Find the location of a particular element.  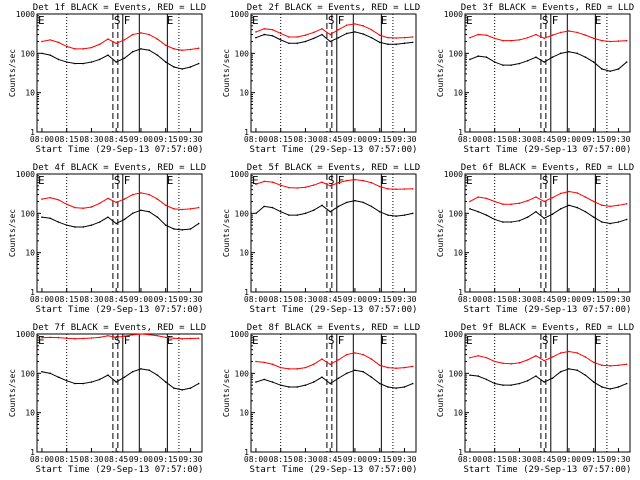

y-tick-label: 100 is located at coordinates (456, 373).